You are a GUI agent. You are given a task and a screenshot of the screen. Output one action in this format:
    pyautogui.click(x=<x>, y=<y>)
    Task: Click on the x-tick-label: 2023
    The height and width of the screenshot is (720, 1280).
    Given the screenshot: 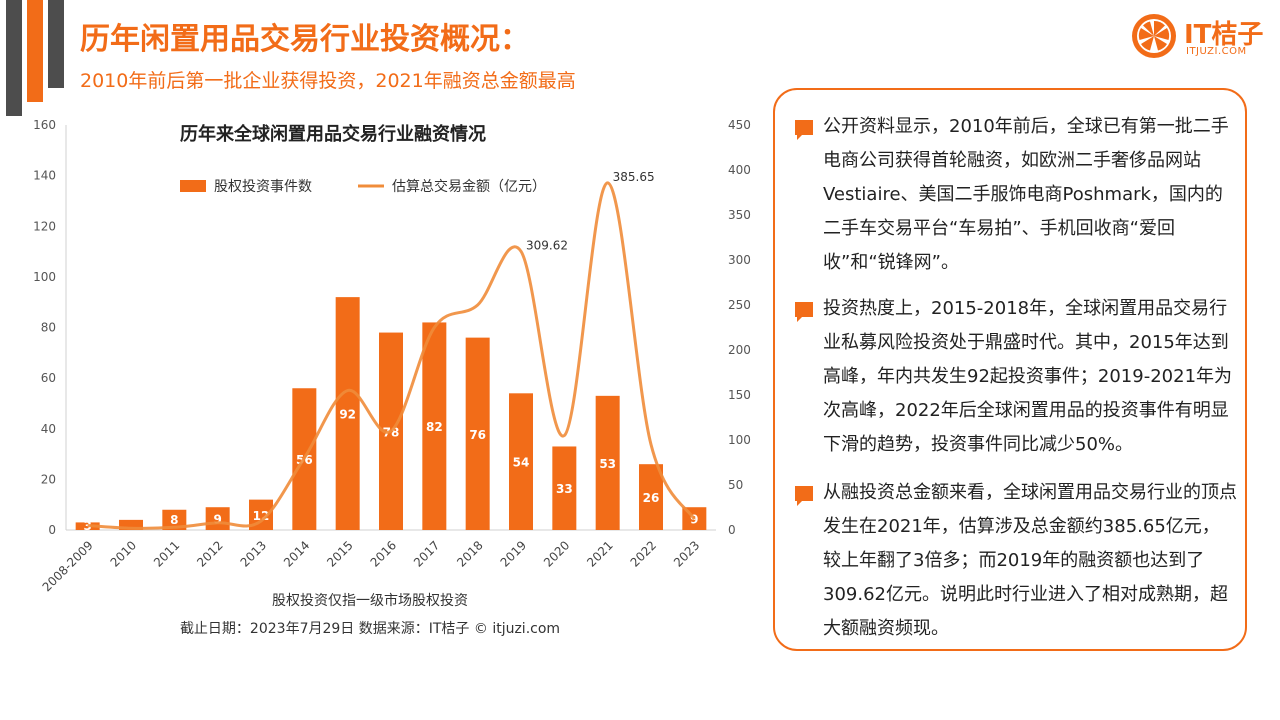 What is the action you would take?
    pyautogui.click(x=686, y=553)
    